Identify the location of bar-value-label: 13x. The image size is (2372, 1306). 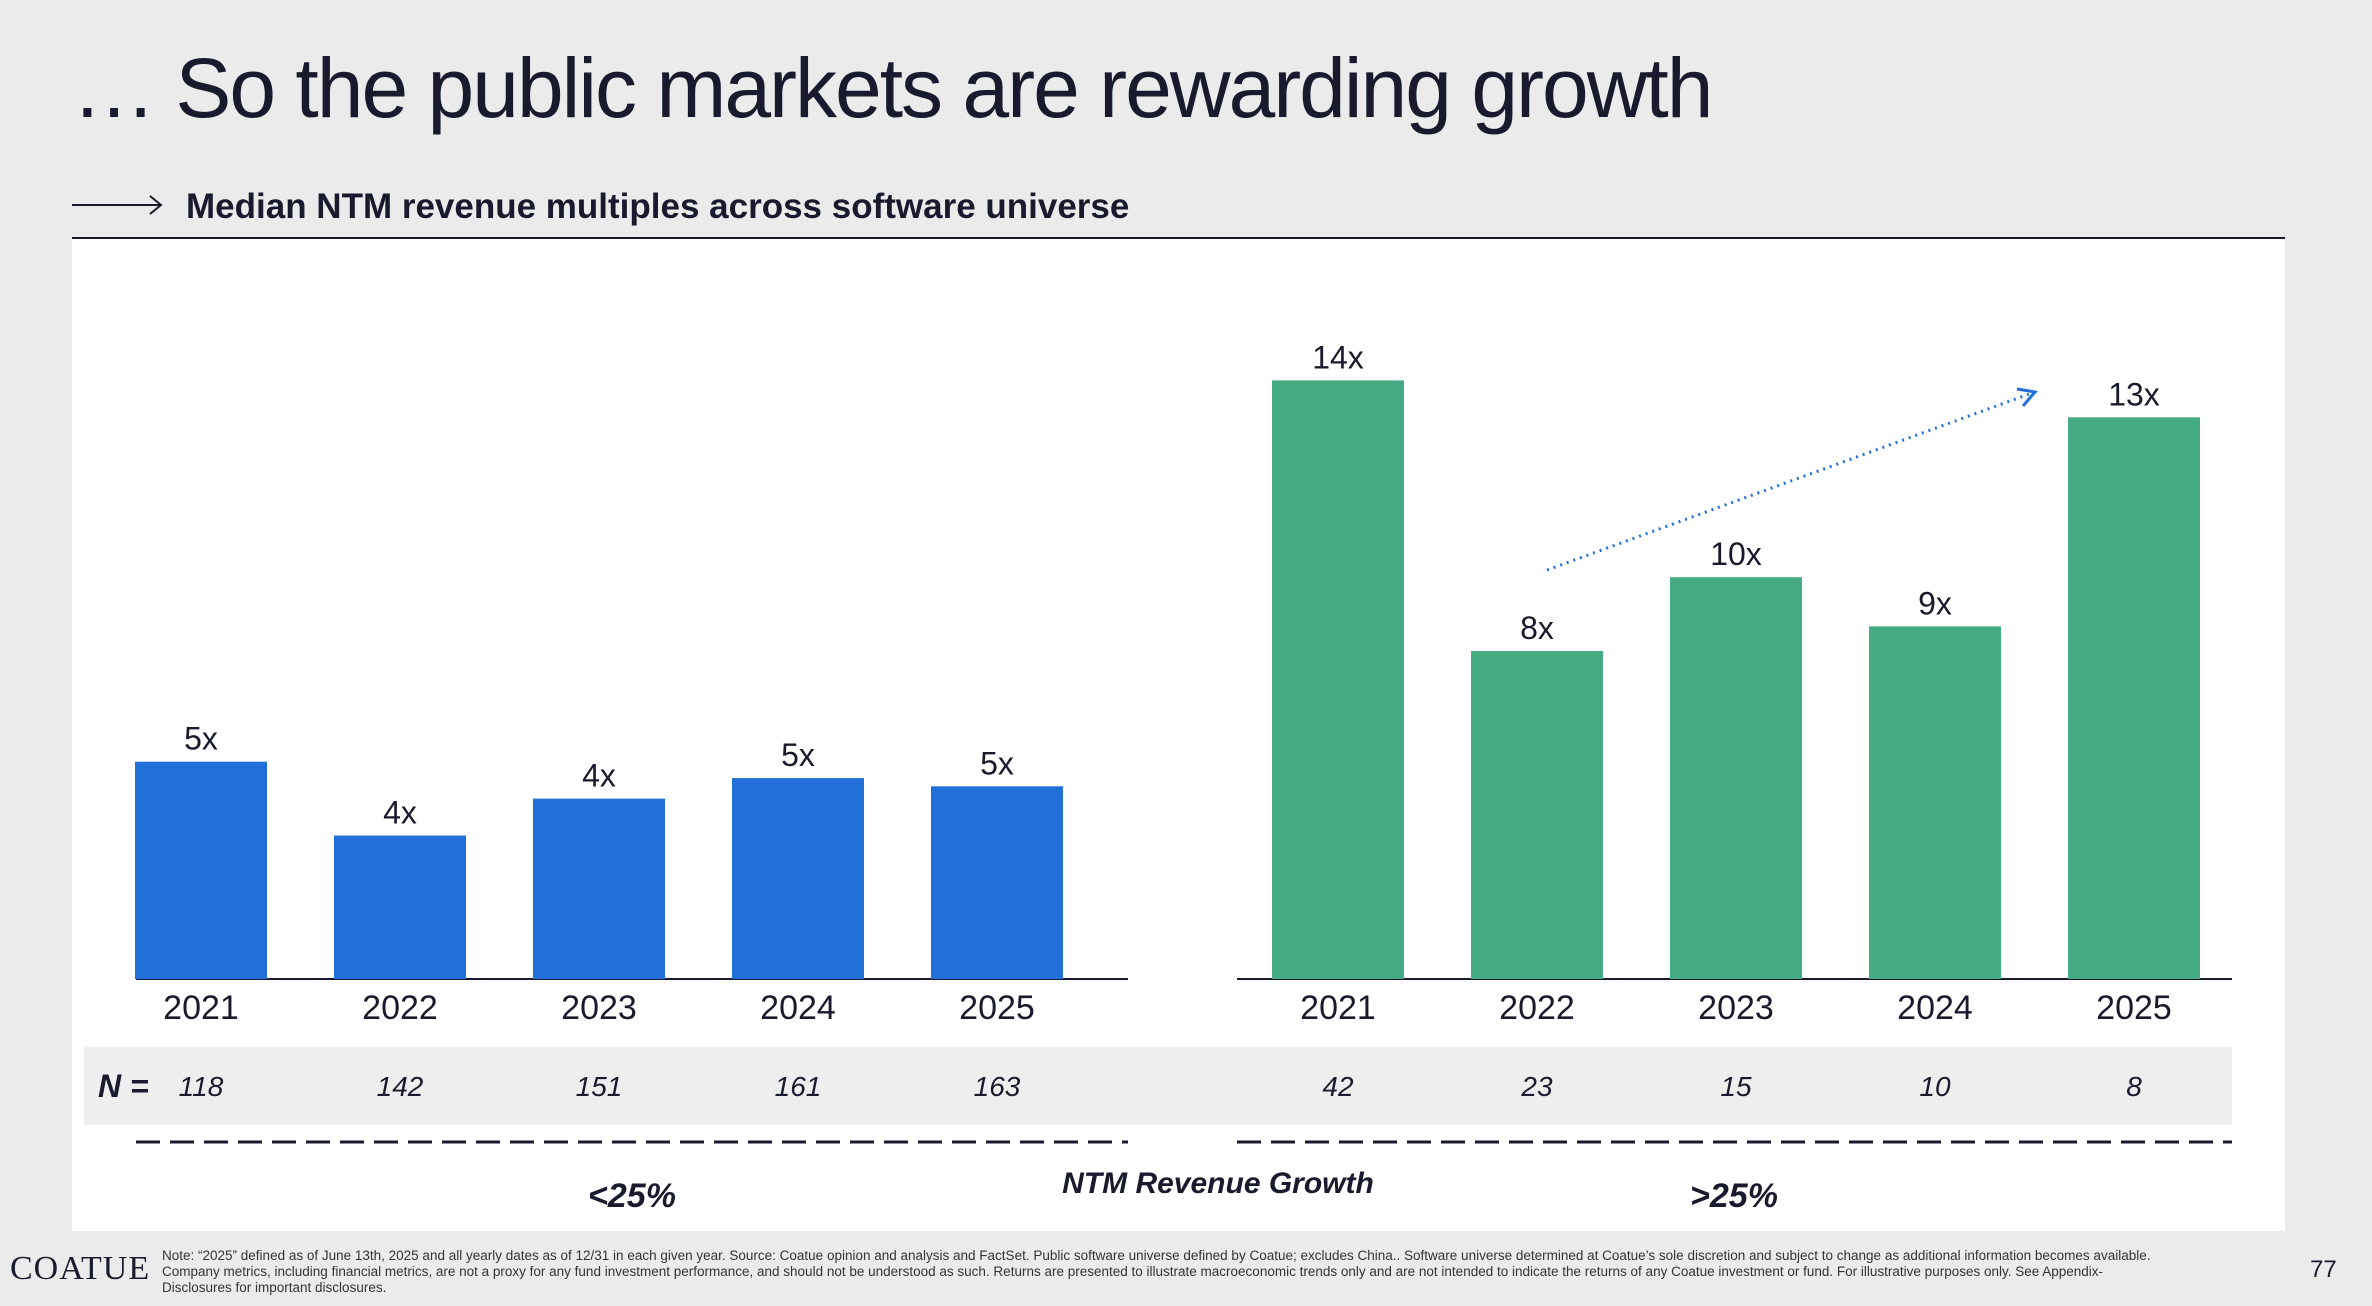
(2134, 394).